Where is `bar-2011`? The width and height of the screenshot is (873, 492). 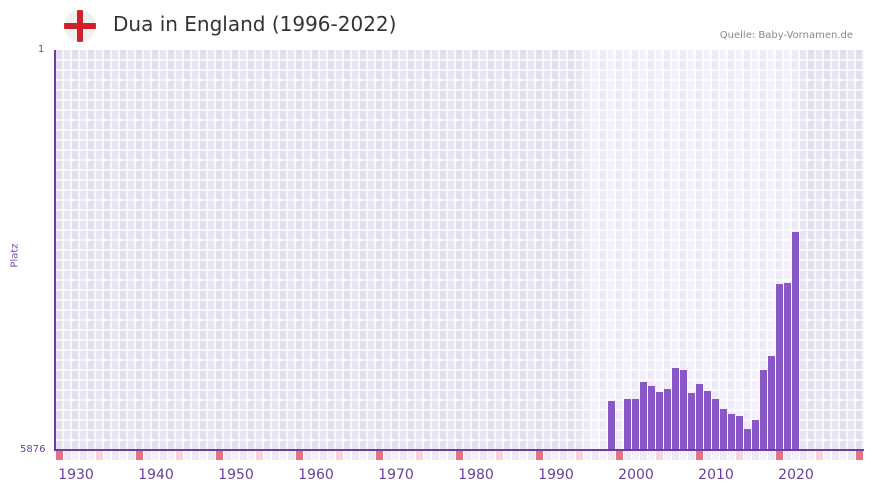
bar-2011 is located at coordinates (723, 429).